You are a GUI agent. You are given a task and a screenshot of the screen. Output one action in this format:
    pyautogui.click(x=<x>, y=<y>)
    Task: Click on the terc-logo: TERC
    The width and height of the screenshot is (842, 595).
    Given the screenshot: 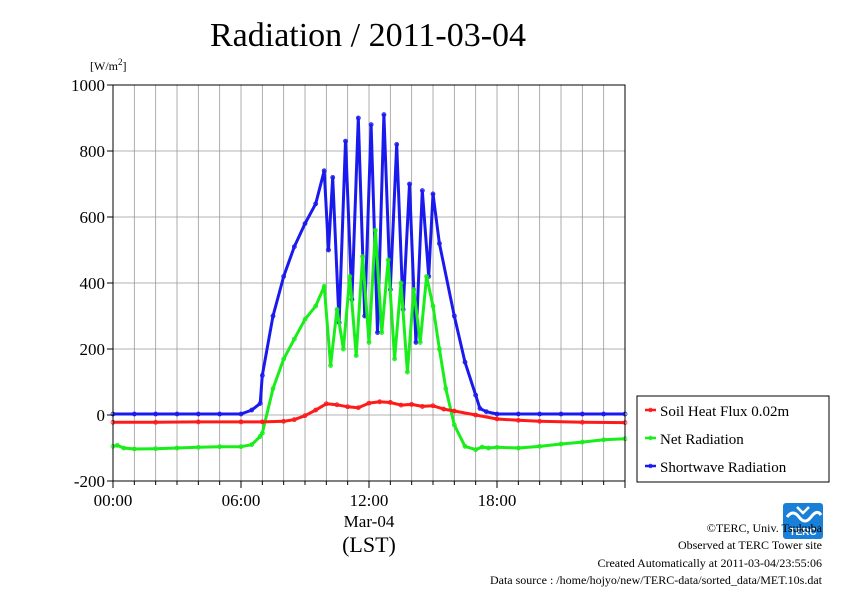 What is the action you would take?
    pyautogui.click(x=803, y=521)
    